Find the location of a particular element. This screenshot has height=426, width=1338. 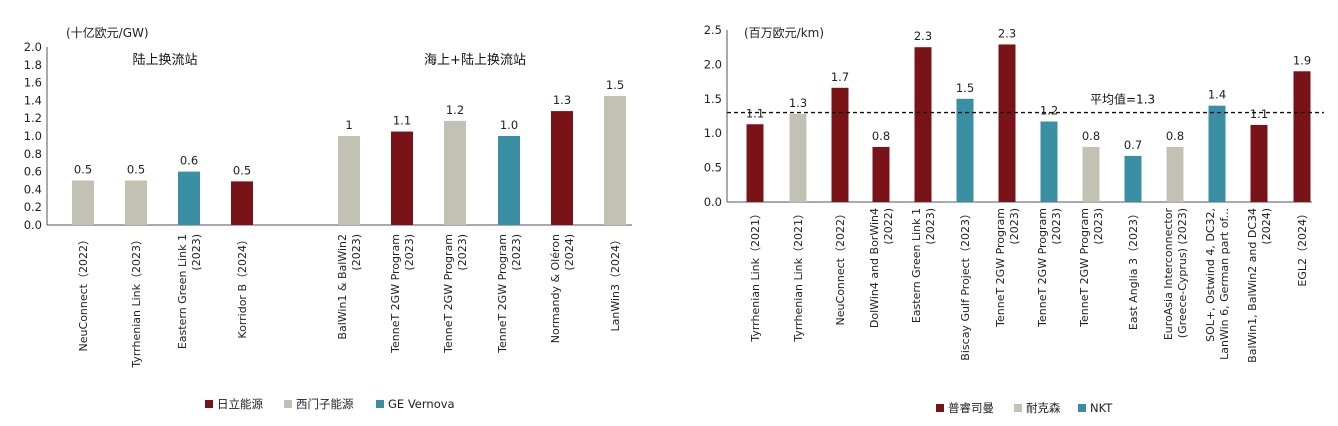

y-tick-label: 1.0 is located at coordinates (713, 133).